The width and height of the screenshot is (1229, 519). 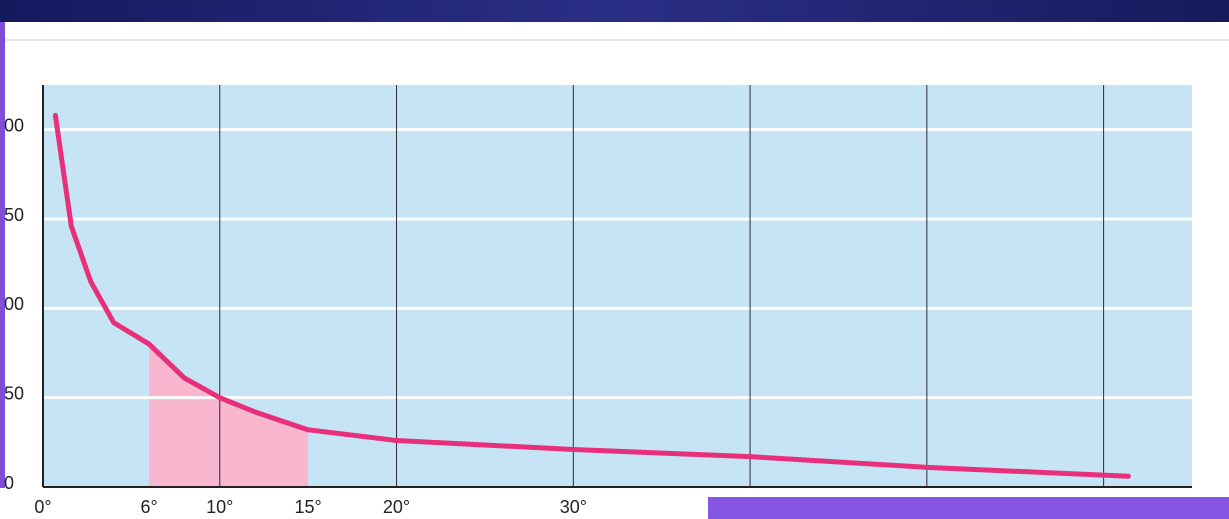 What do you see at coordinates (308, 507) in the screenshot?
I see `x-tick-label: 15°` at bounding box center [308, 507].